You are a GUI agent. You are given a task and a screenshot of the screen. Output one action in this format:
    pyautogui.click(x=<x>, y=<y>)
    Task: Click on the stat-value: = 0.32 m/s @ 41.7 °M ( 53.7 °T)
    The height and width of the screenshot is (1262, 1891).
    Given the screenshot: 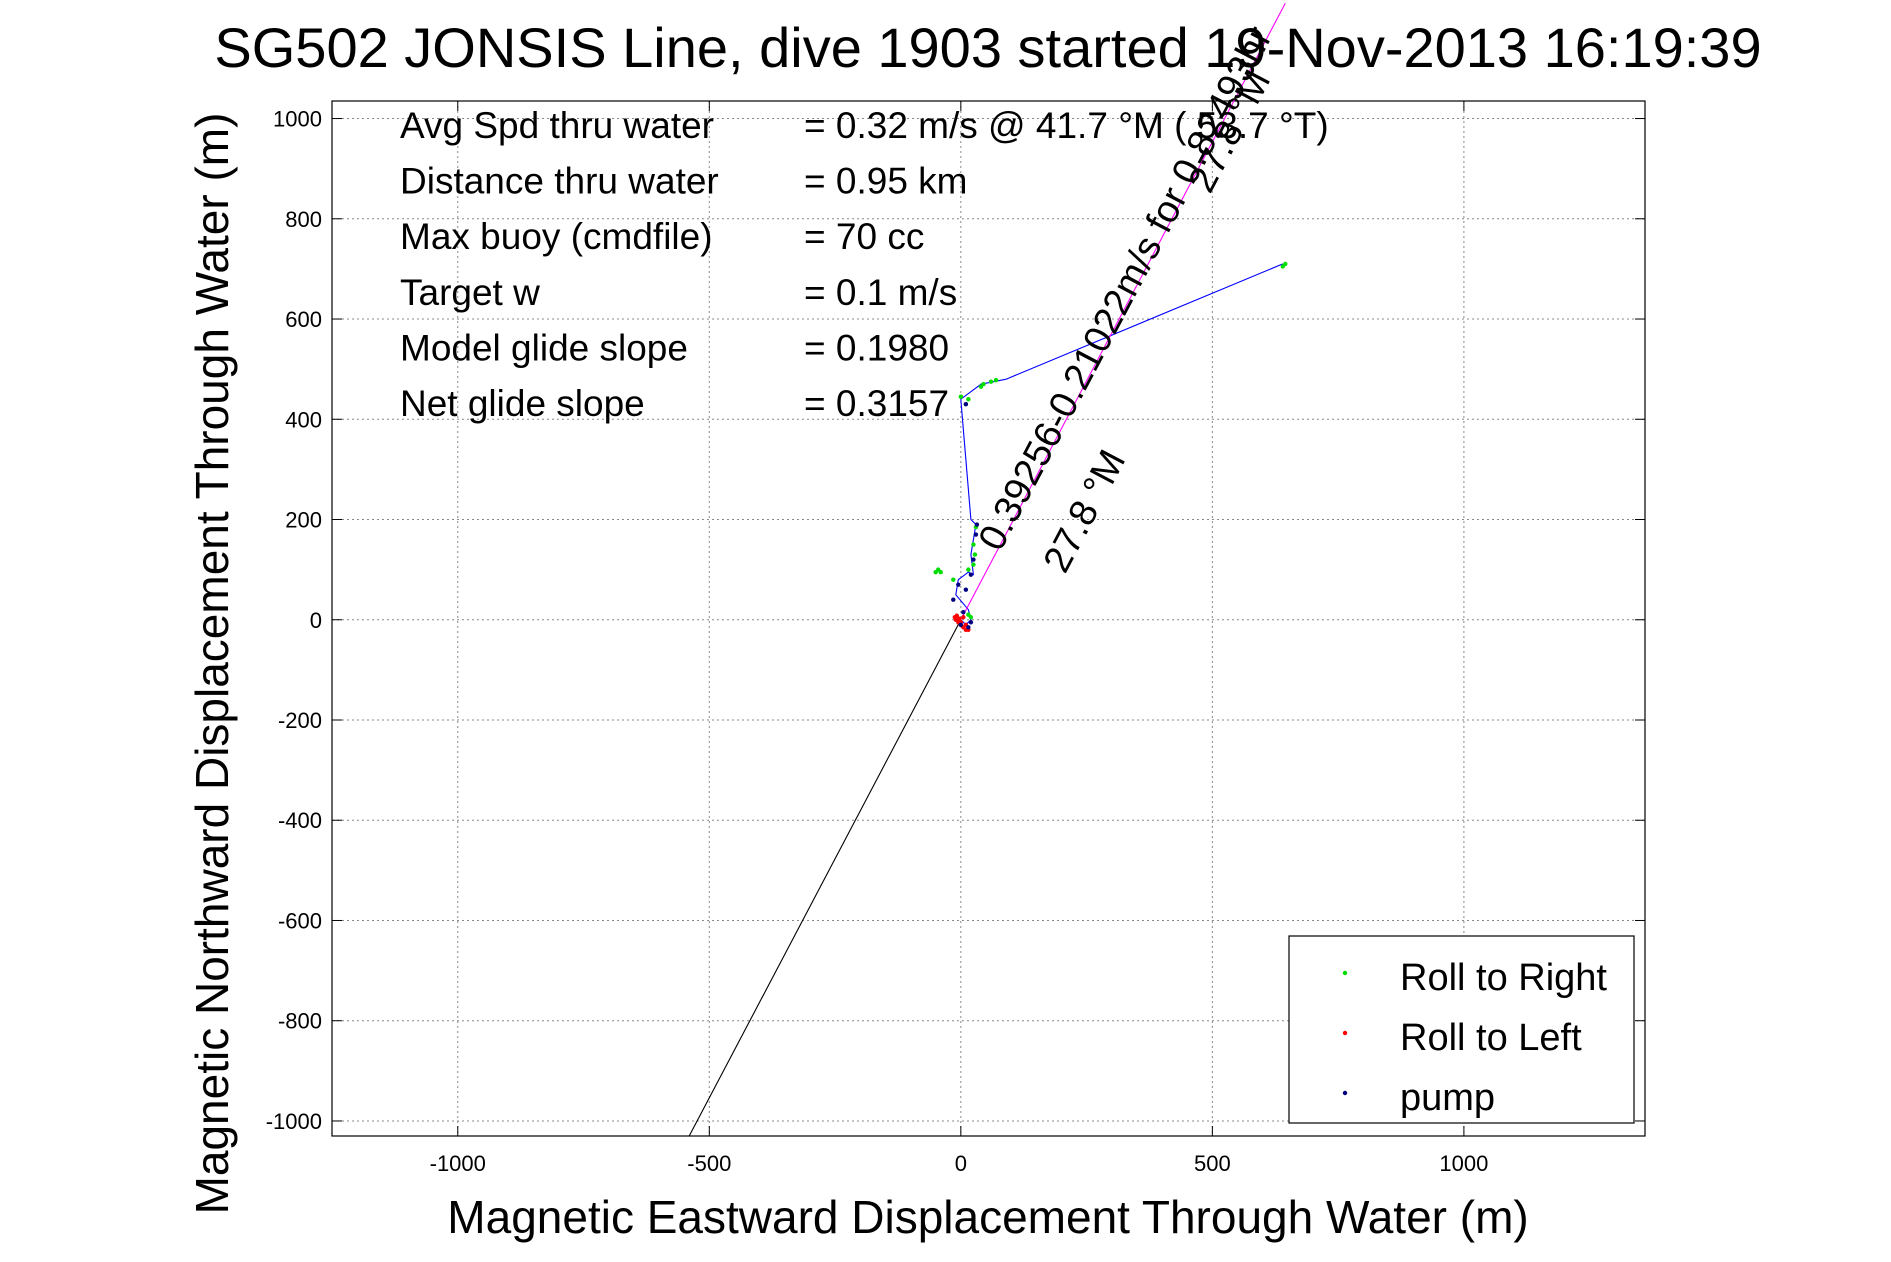 What is the action you would take?
    pyautogui.click(x=1066, y=125)
    